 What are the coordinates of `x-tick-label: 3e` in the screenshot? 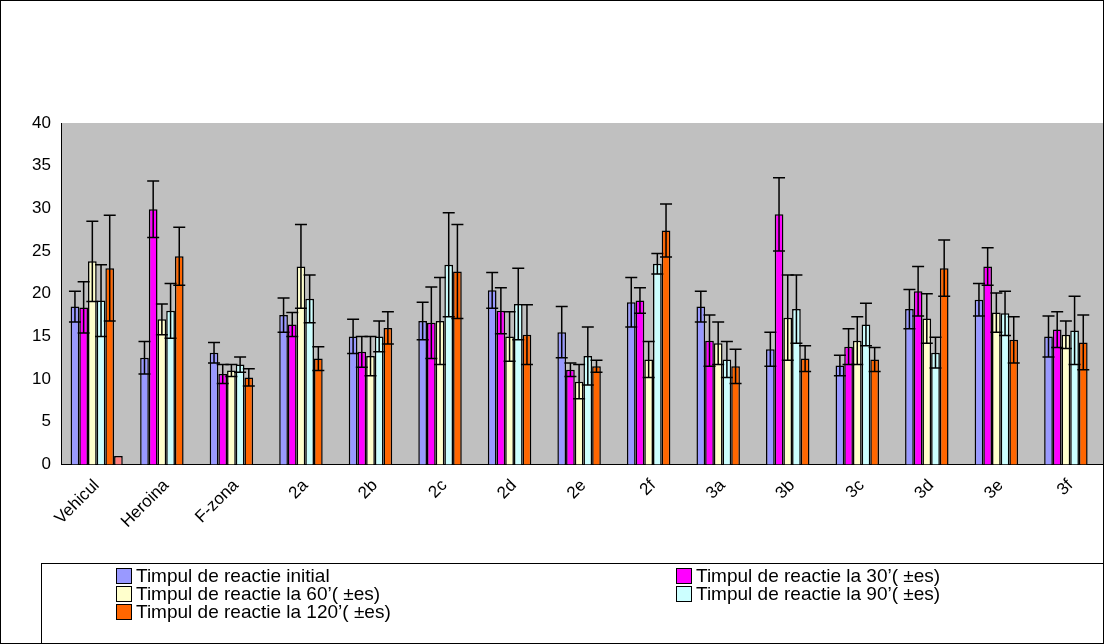 It's located at (993, 489).